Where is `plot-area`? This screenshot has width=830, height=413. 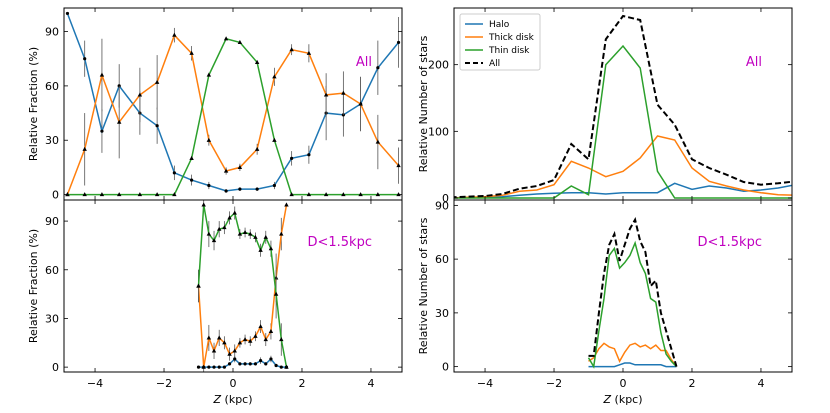
plot-area is located at coordinates (242, 286).